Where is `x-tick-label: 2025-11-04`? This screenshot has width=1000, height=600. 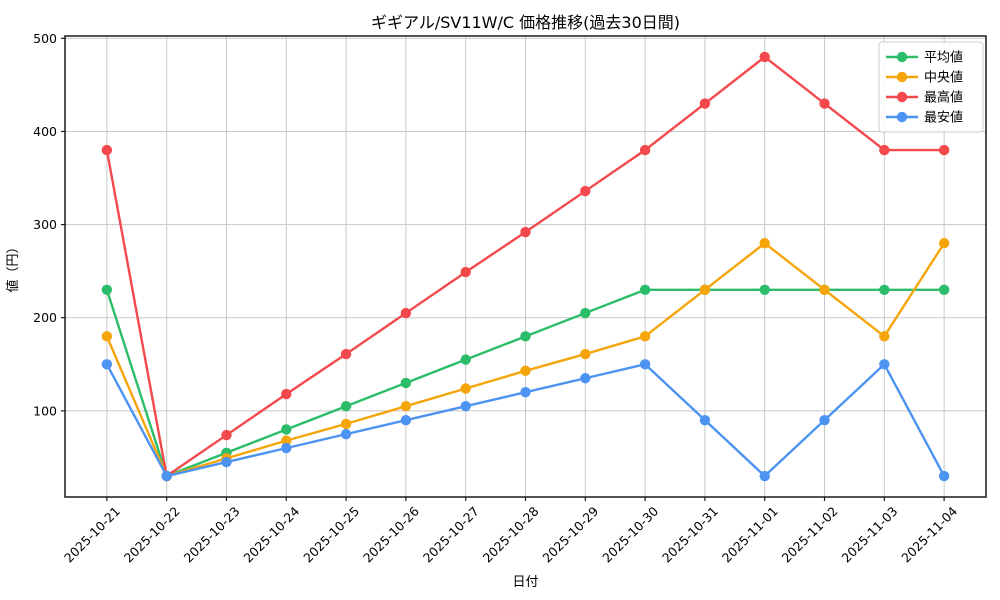 x-tick-label: 2025-11-04 is located at coordinates (929, 534).